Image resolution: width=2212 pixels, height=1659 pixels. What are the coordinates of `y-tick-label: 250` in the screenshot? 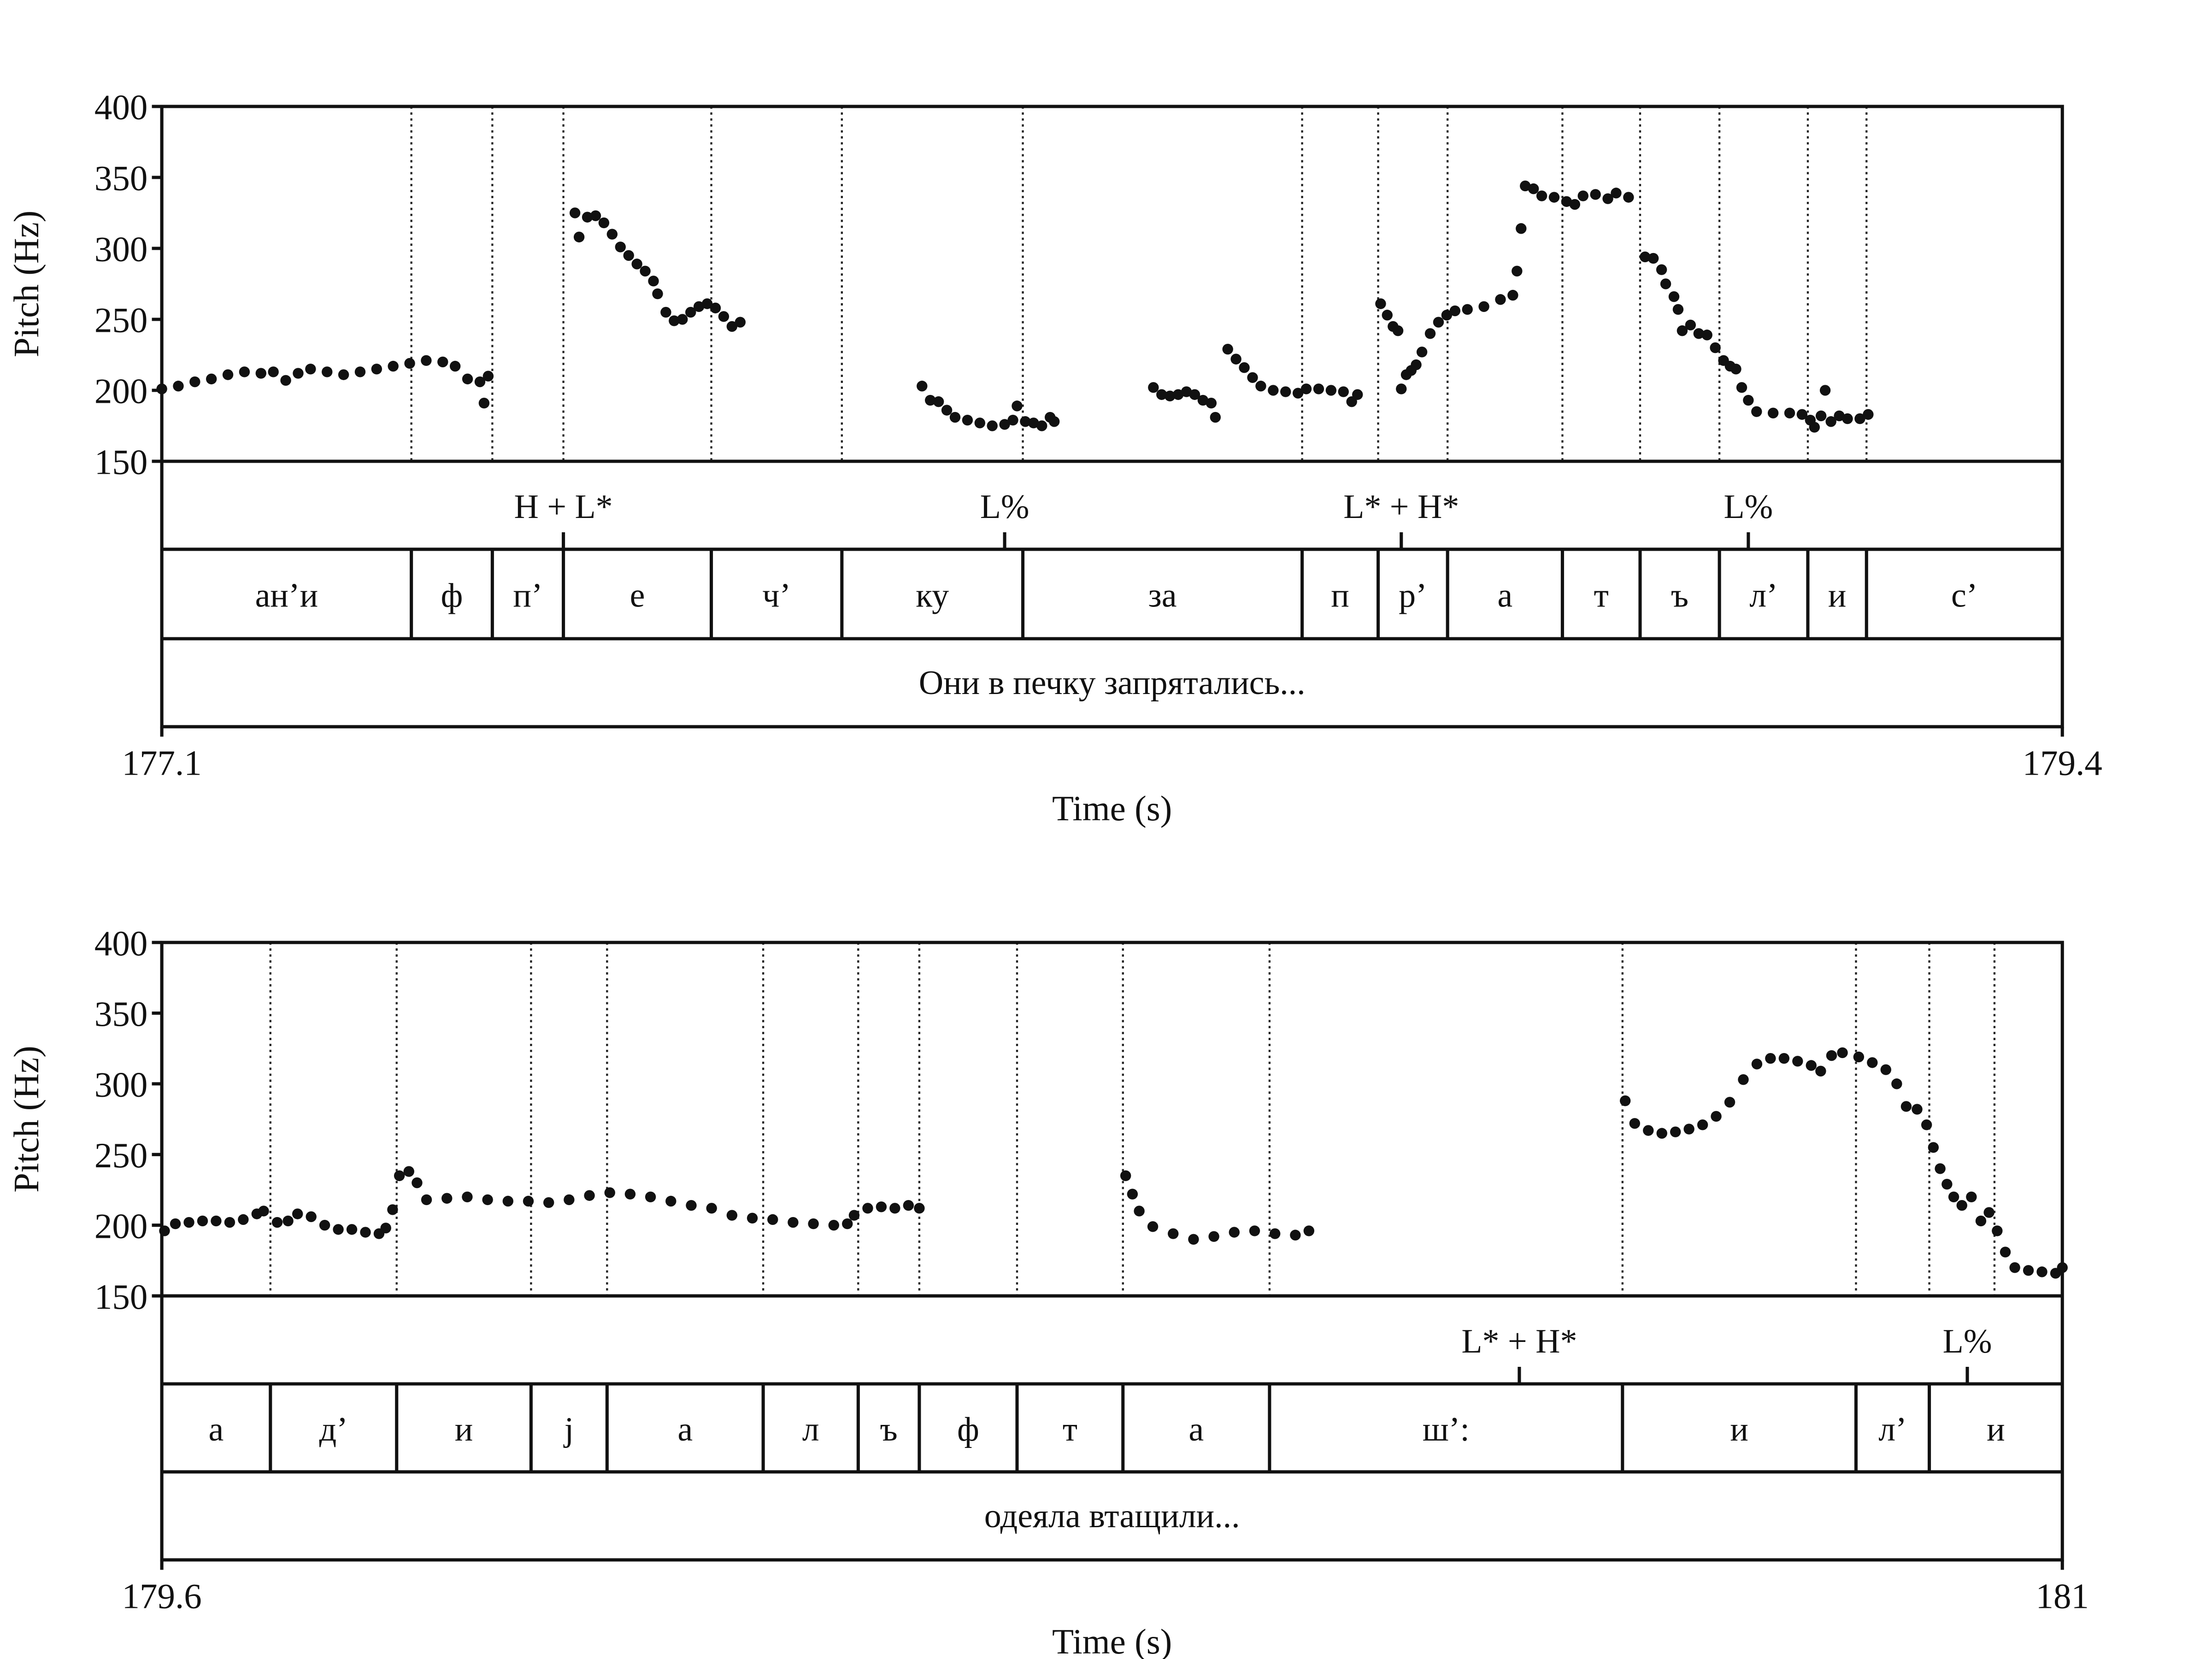 It's located at (121, 1155).